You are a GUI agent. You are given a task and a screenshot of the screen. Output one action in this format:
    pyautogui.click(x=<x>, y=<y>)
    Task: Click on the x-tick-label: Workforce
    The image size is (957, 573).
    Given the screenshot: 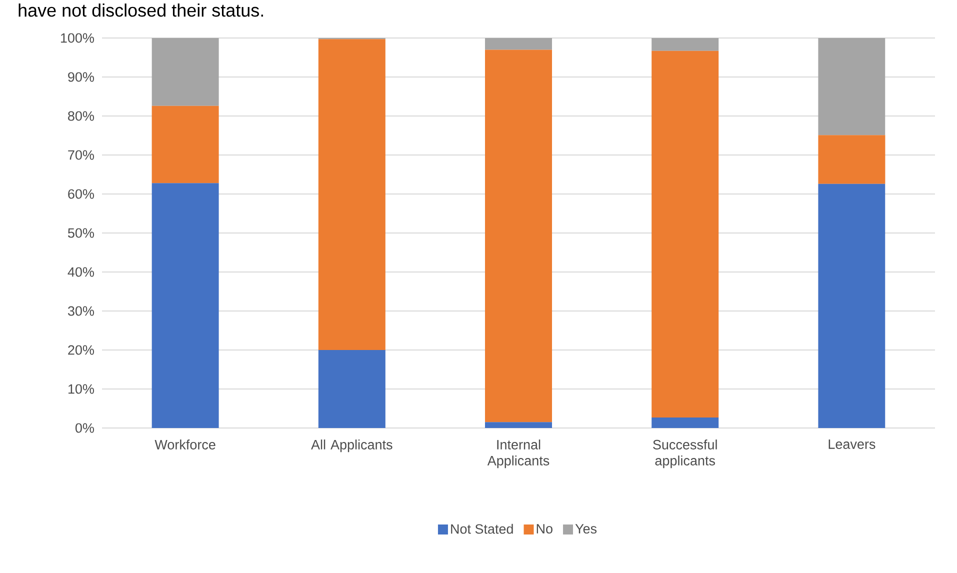 What is the action you would take?
    pyautogui.click(x=185, y=445)
    